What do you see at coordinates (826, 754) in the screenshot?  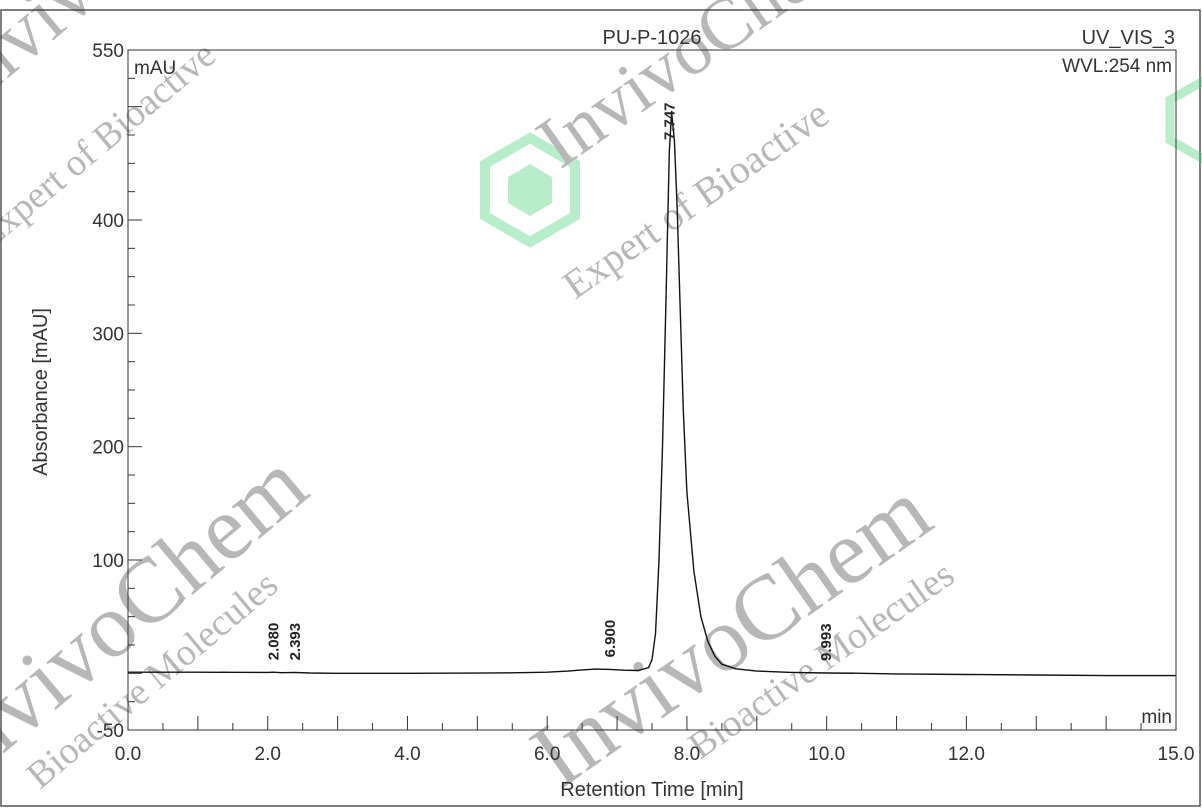 I see `x-tick-label: 10.0` at bounding box center [826, 754].